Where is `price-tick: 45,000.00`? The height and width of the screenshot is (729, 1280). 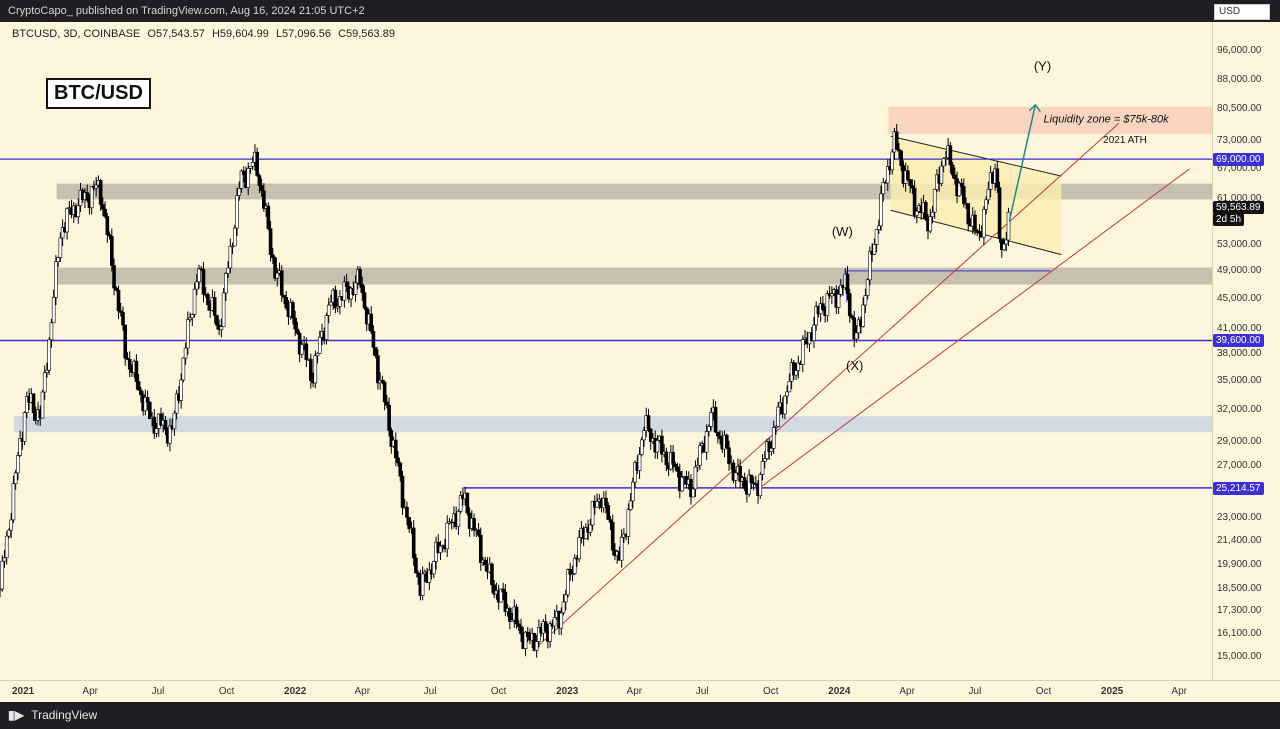 price-tick: 45,000.00 is located at coordinates (1239, 298).